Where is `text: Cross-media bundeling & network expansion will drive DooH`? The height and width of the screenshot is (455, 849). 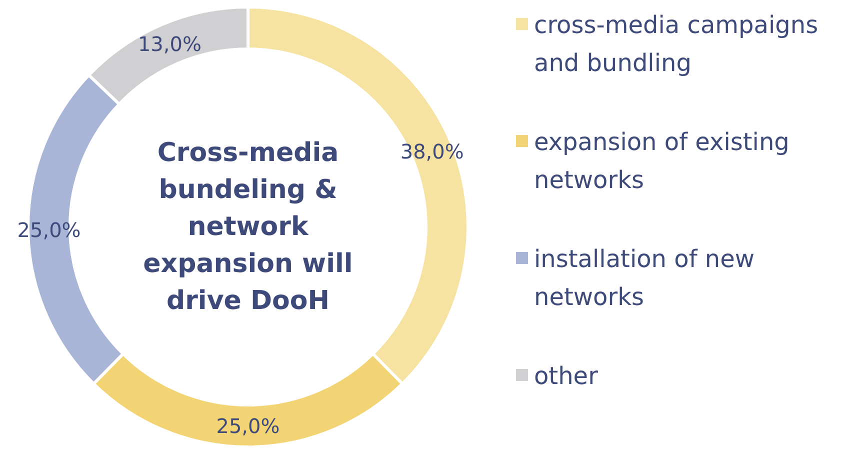
text: Cross-media bundeling & network expansion will drive DooH is located at coordinates (248, 227).